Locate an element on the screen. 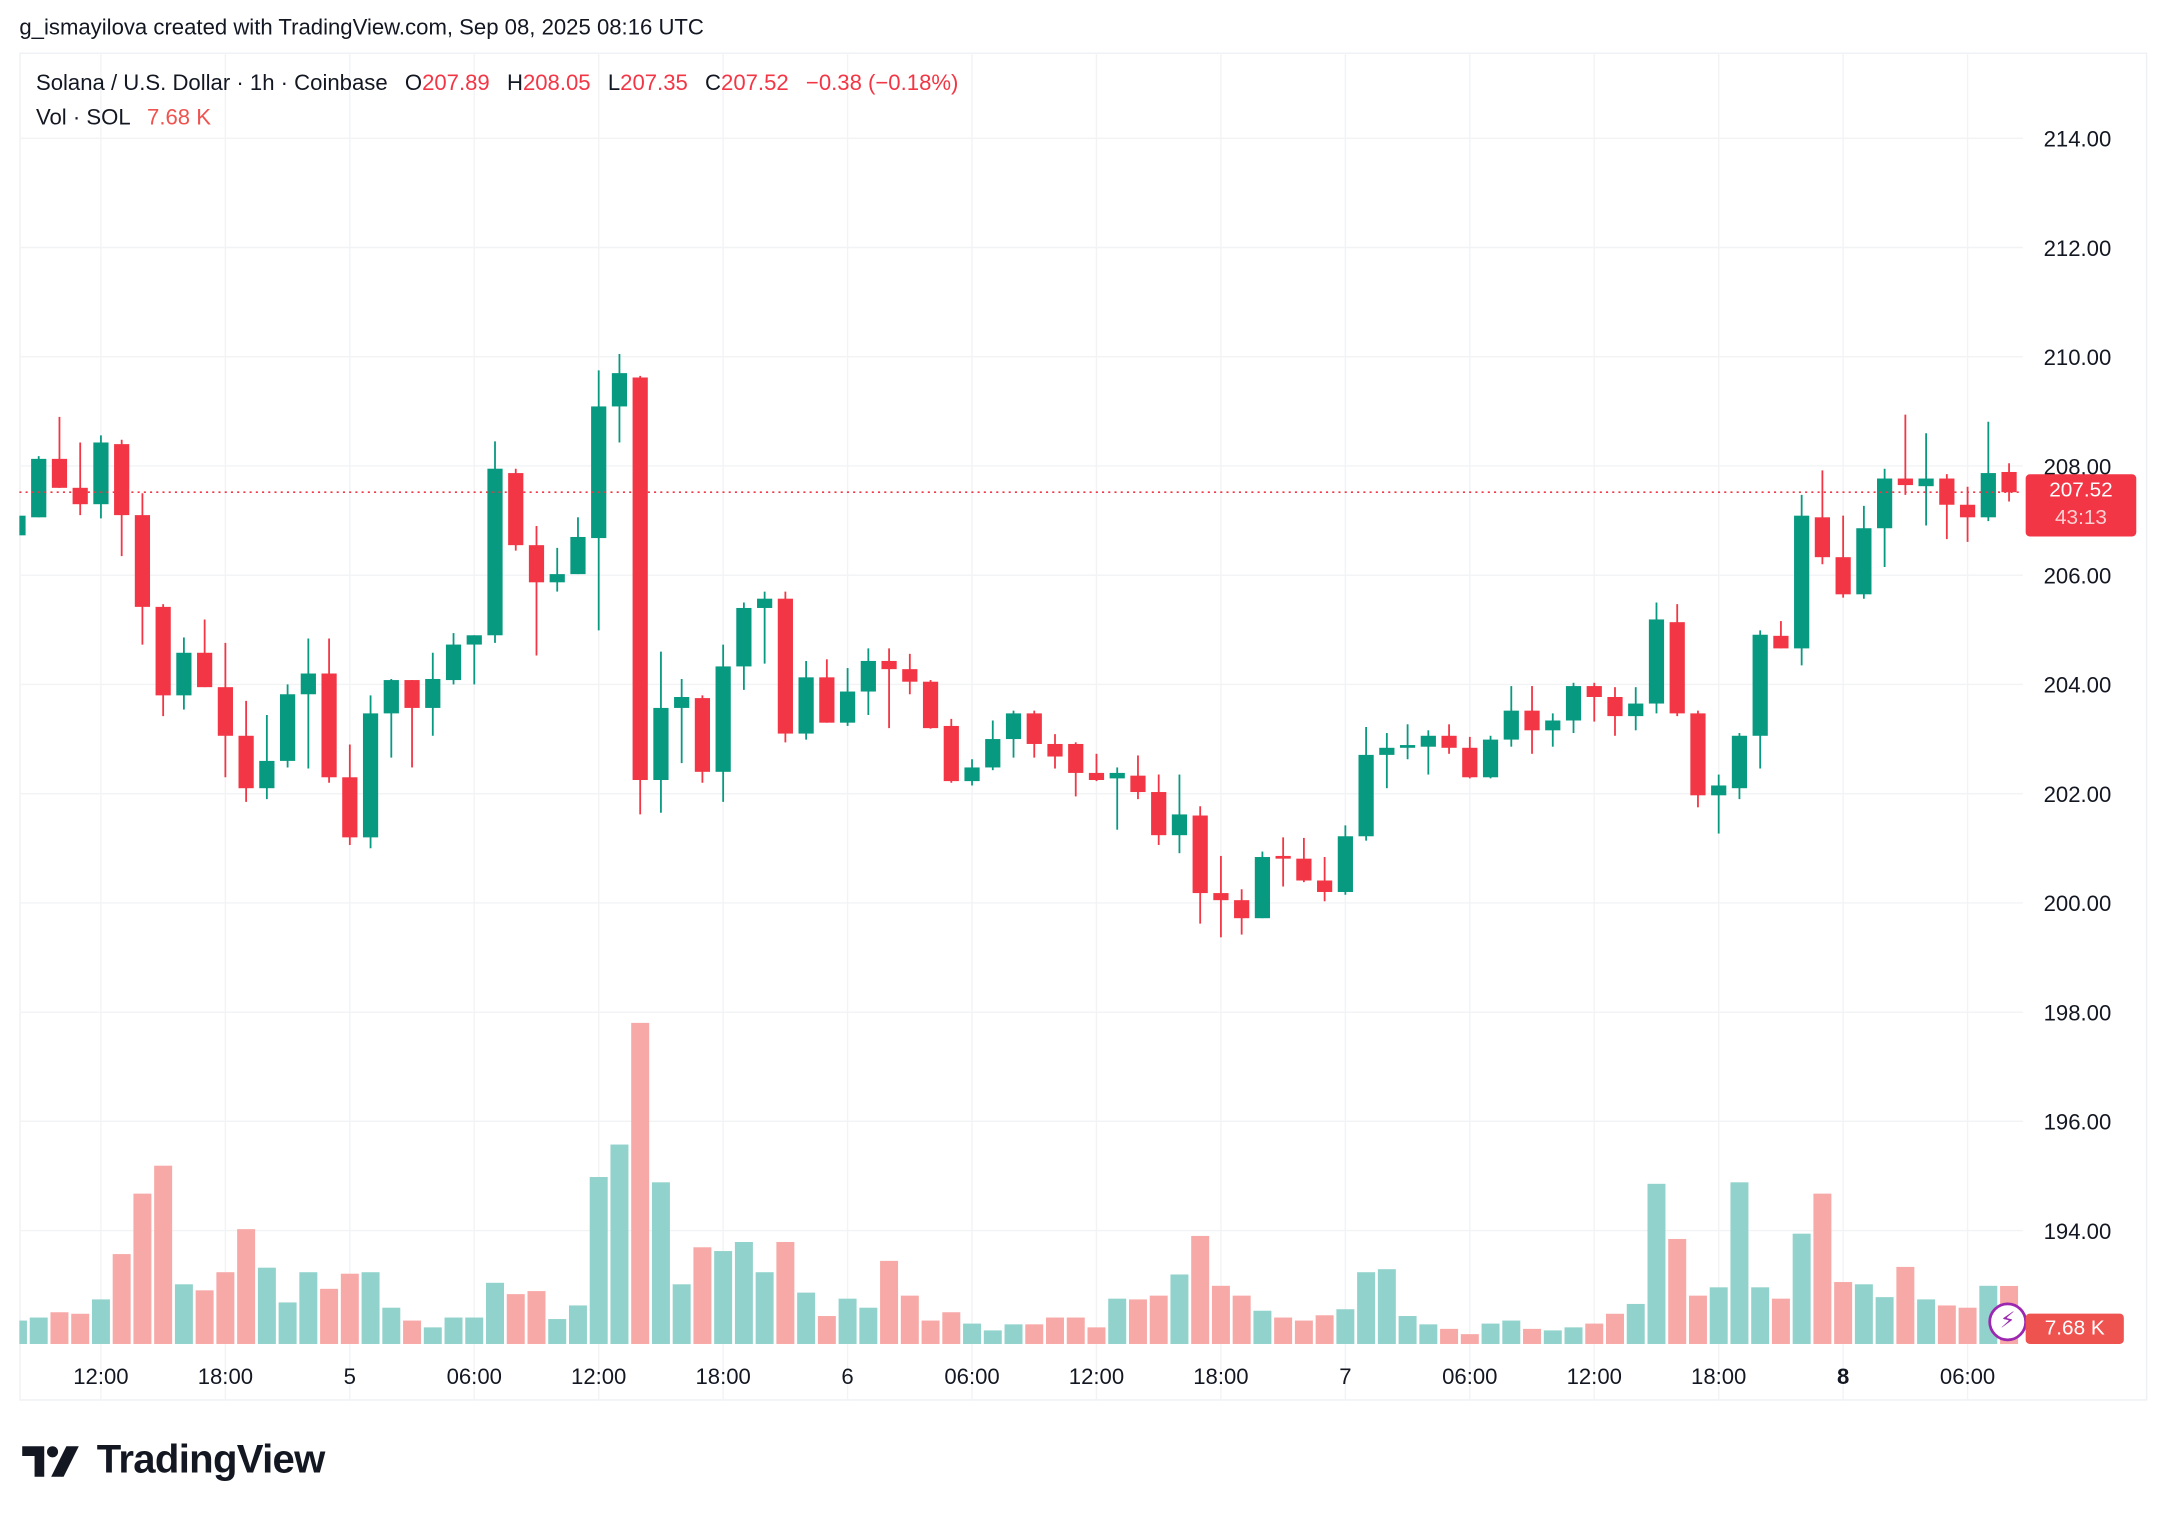  x-tick-label: 12:00 is located at coordinates (100, 1376).